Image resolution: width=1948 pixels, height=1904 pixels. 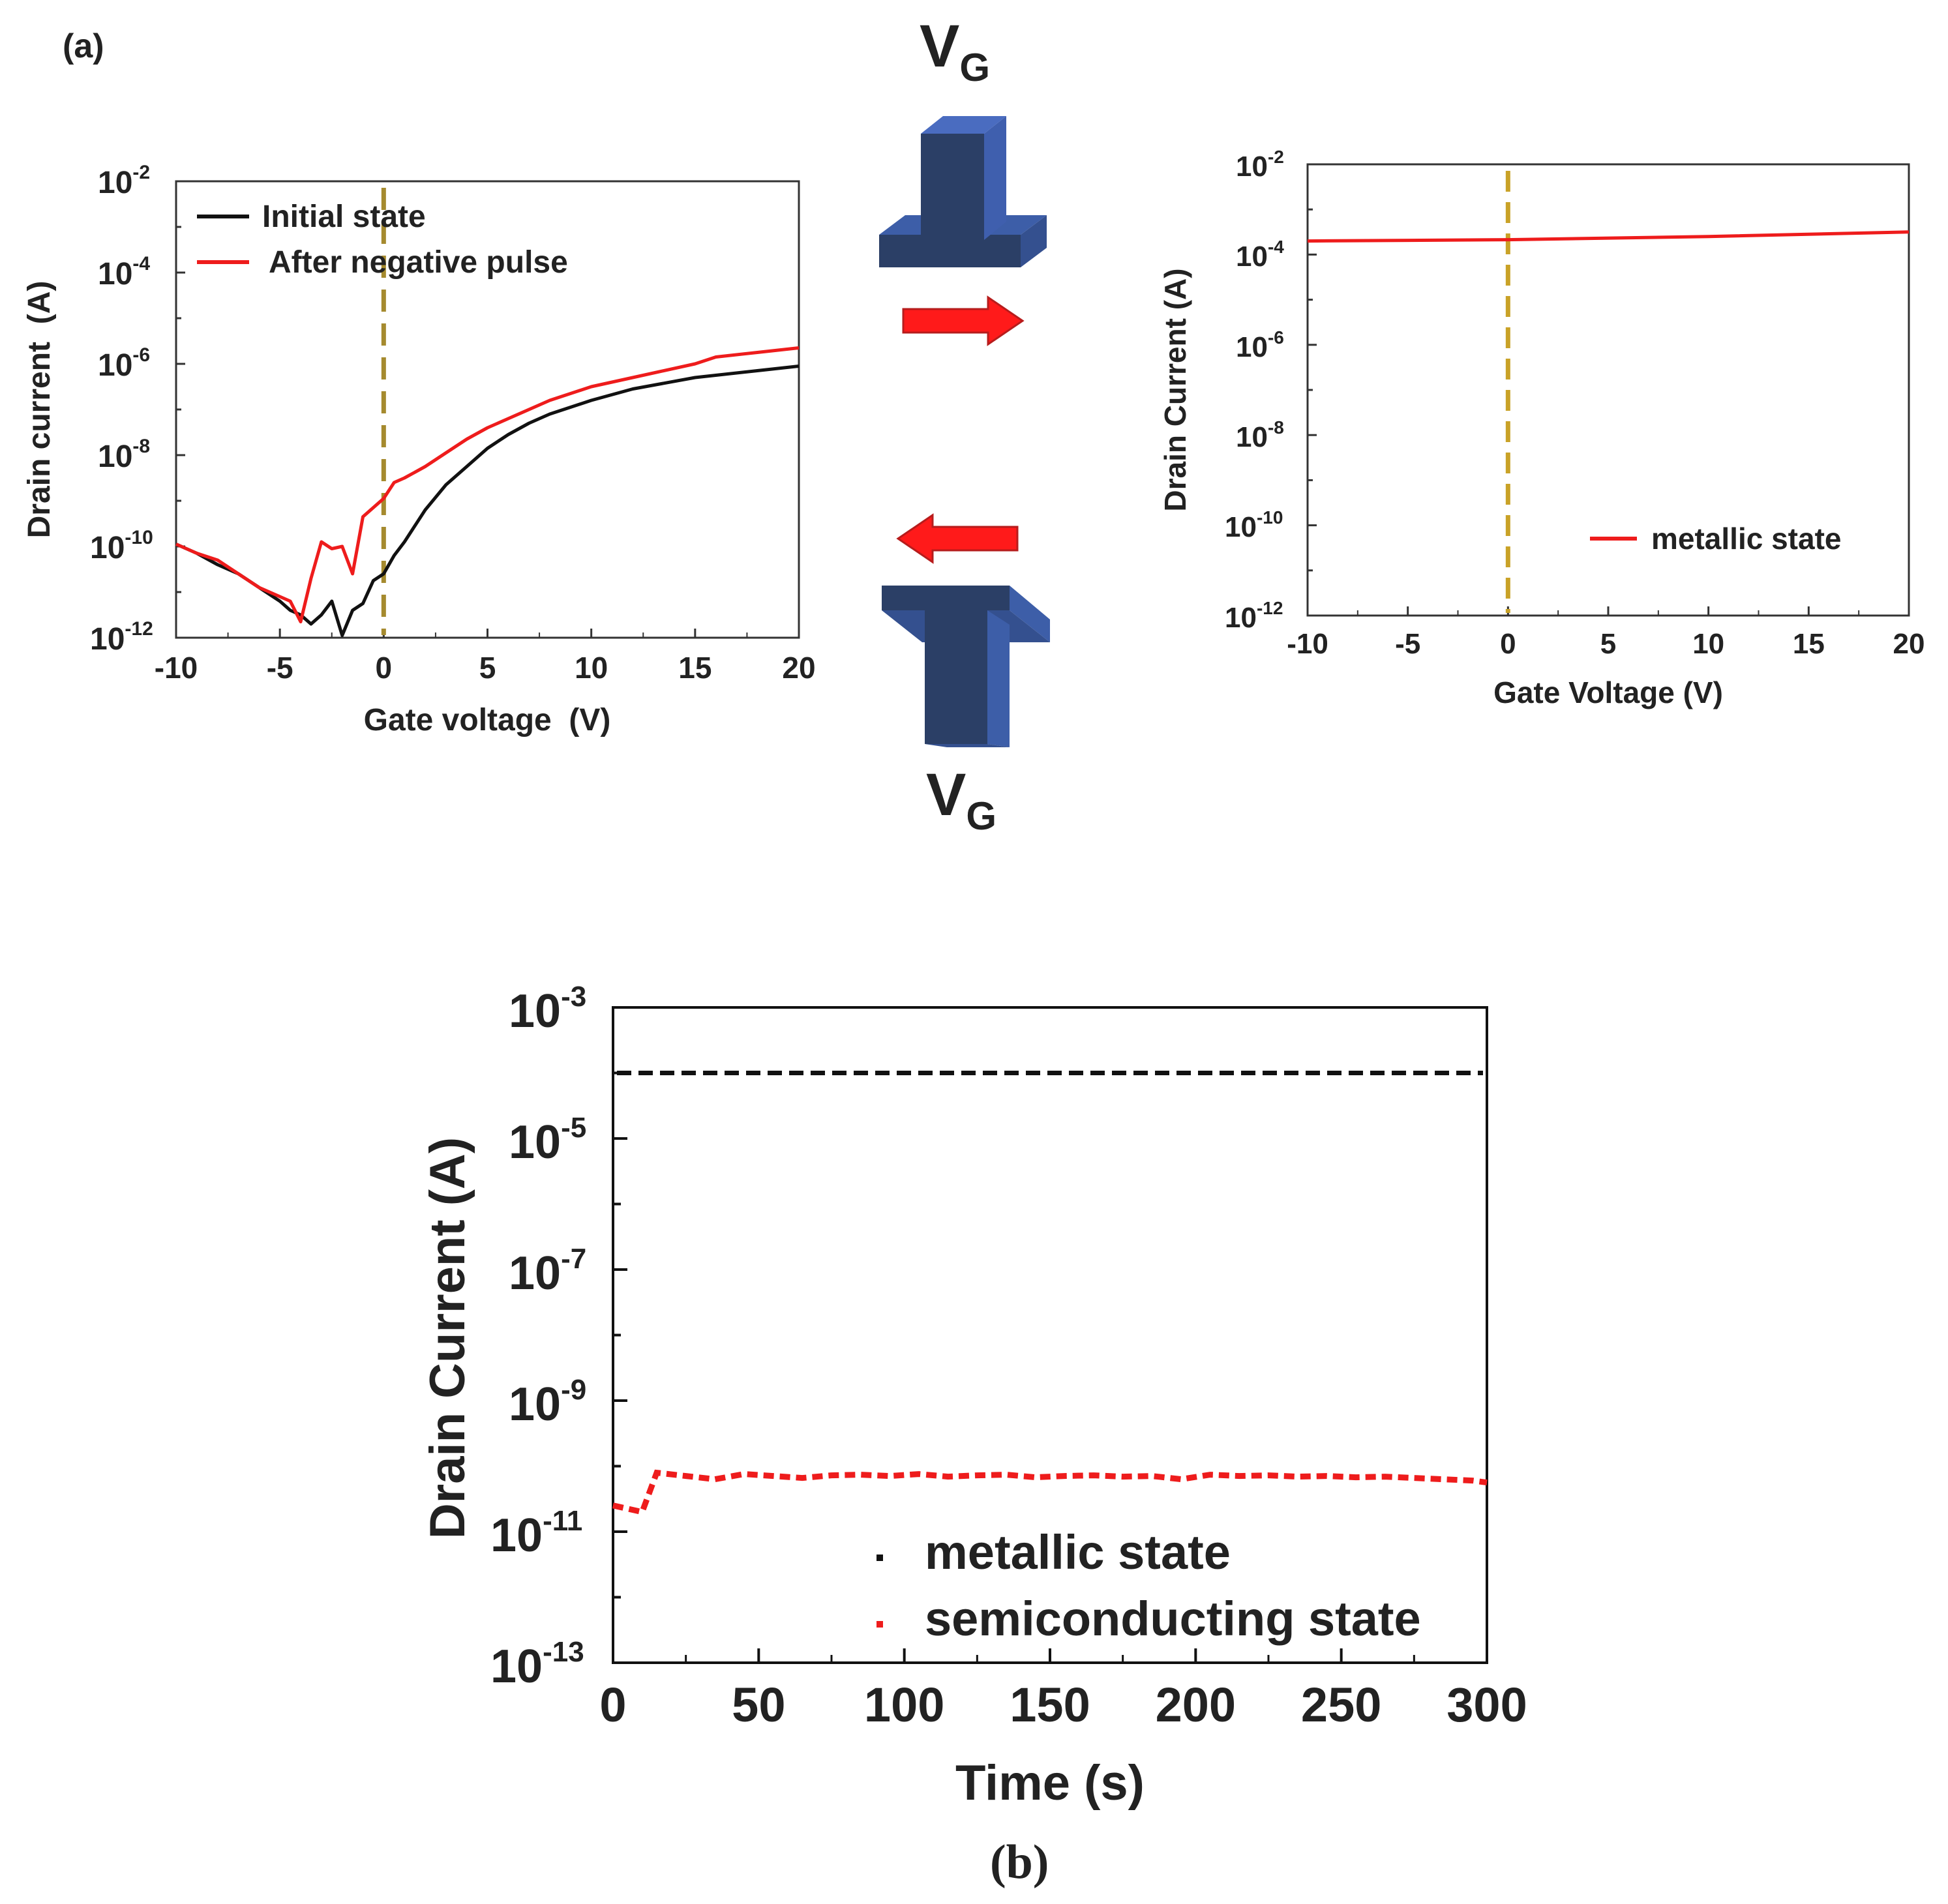 What do you see at coordinates (967, 746) in the screenshot?
I see `bottom-block-stem-bottom-face` at bounding box center [967, 746].